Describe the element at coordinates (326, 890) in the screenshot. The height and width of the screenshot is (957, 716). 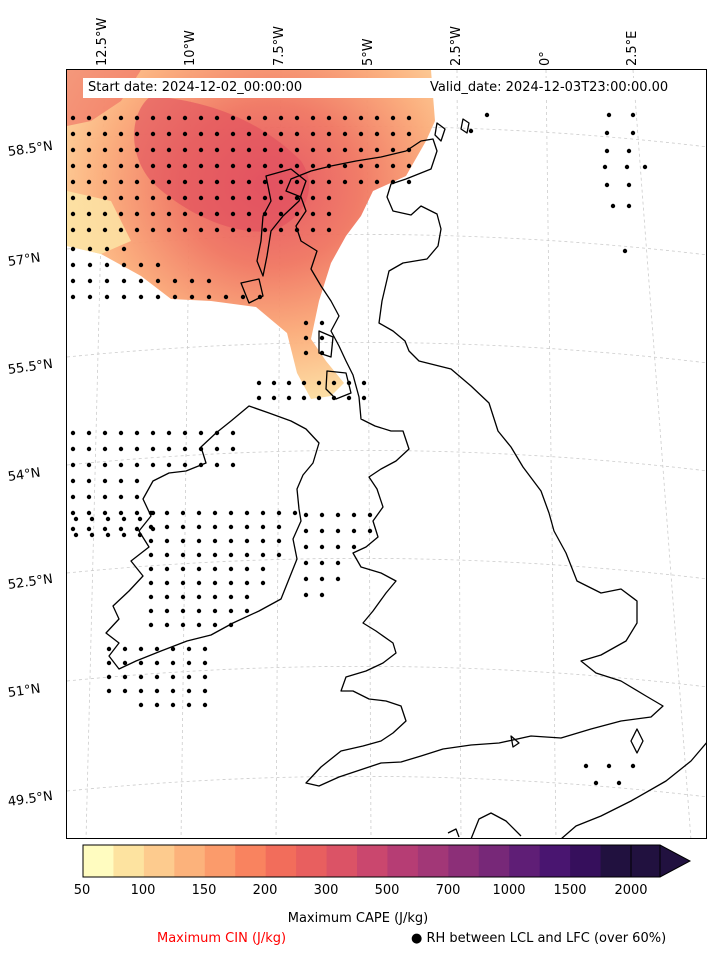
I see `colorbar-tick-300: 300` at that location.